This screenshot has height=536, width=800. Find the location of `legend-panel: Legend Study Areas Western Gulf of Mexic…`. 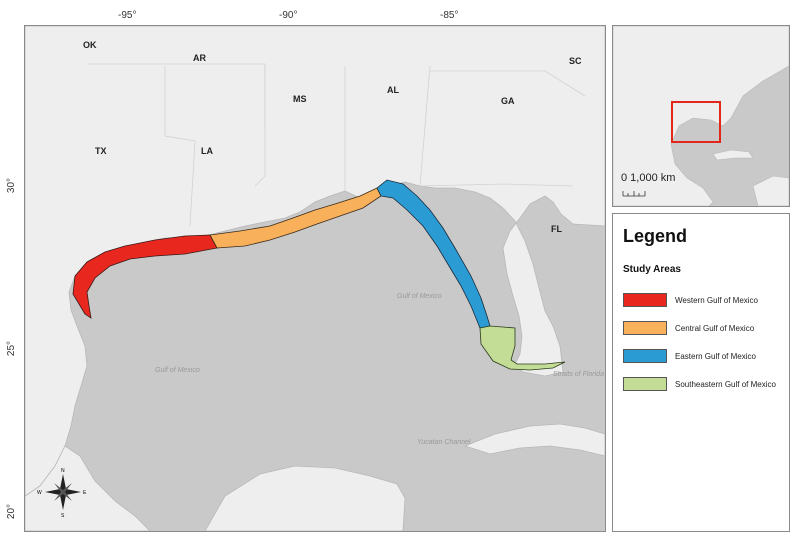

legend-panel: Legend Study Areas Western Gulf of Mexic… is located at coordinates (701, 372).